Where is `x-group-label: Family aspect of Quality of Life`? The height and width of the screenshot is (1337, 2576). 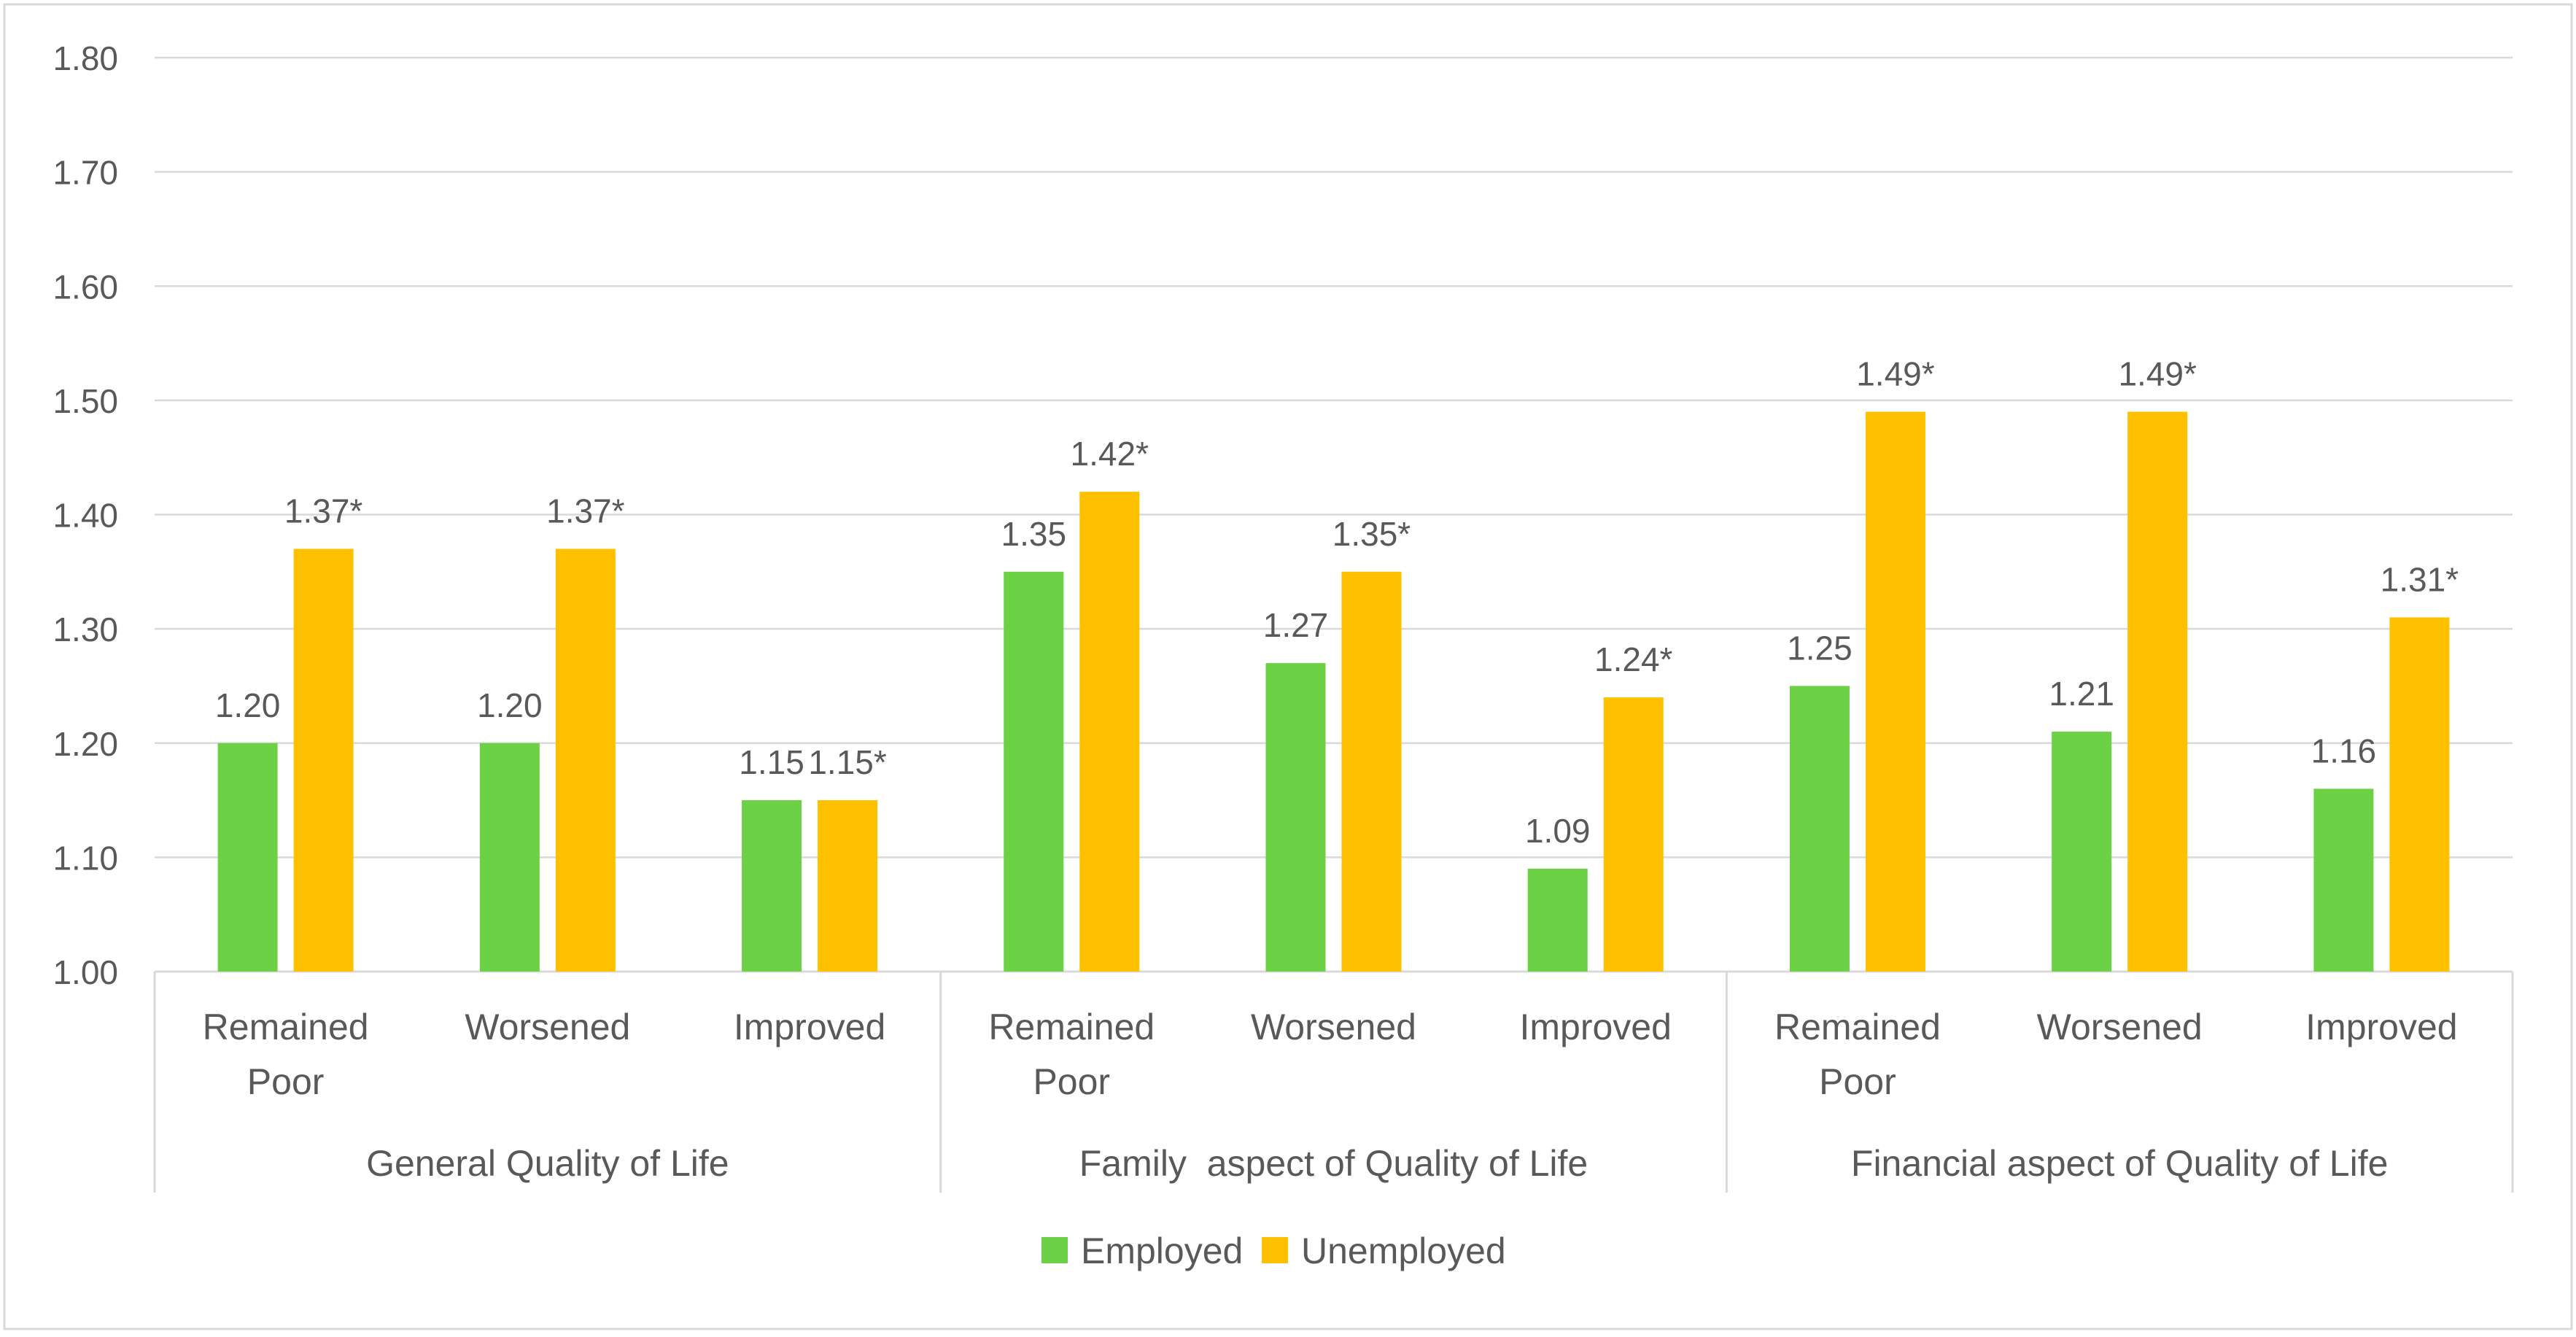
x-group-label: Family aspect of Quality of Life is located at coordinates (1334, 1163).